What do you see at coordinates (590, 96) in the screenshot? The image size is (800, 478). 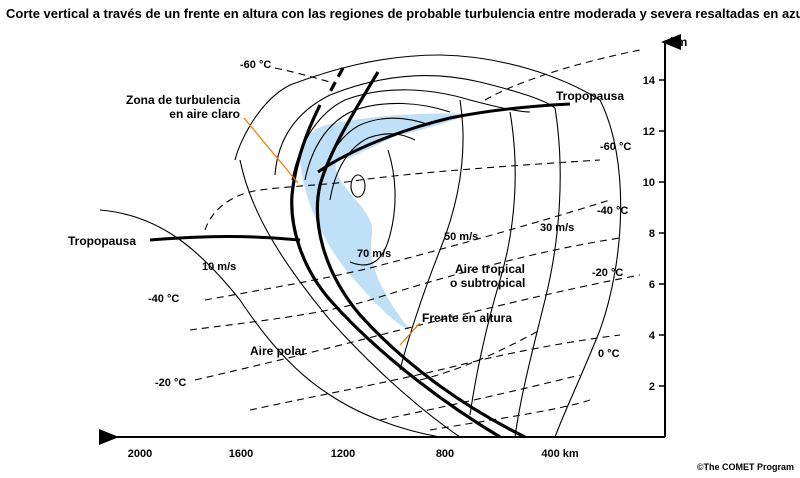 I see `tropopause-label-right: Tropopausa` at bounding box center [590, 96].